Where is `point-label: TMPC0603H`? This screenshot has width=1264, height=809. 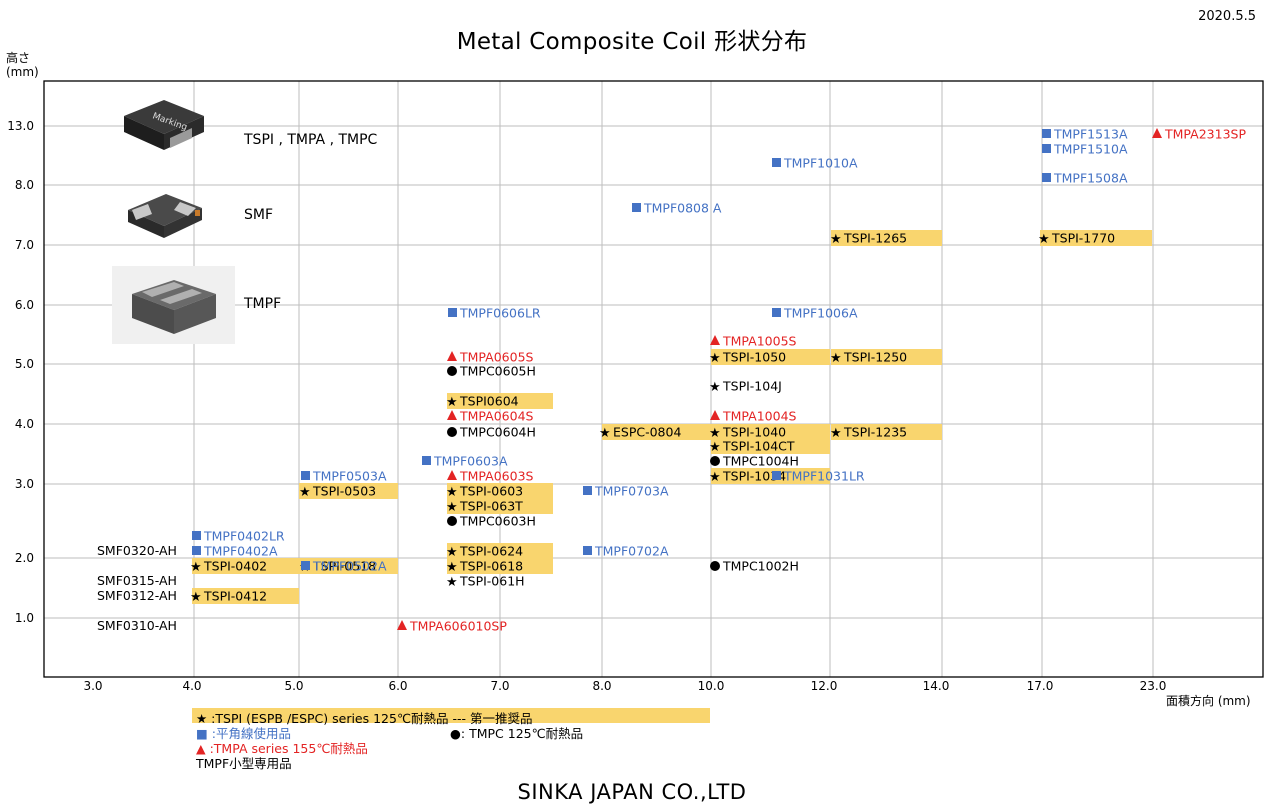
point-label: TMPC0603H is located at coordinates (497, 521).